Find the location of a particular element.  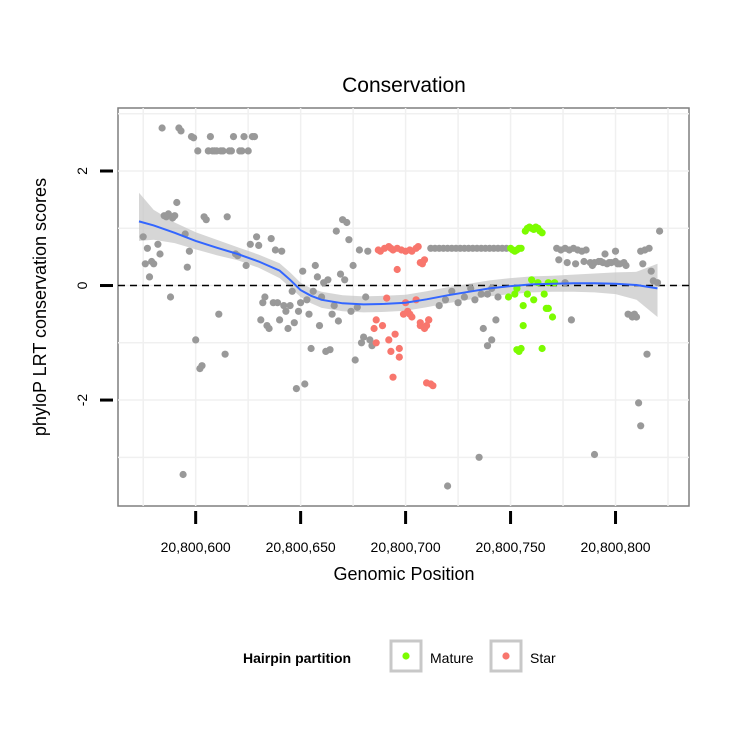

smooth-line-layer is located at coordinates (398, 263).